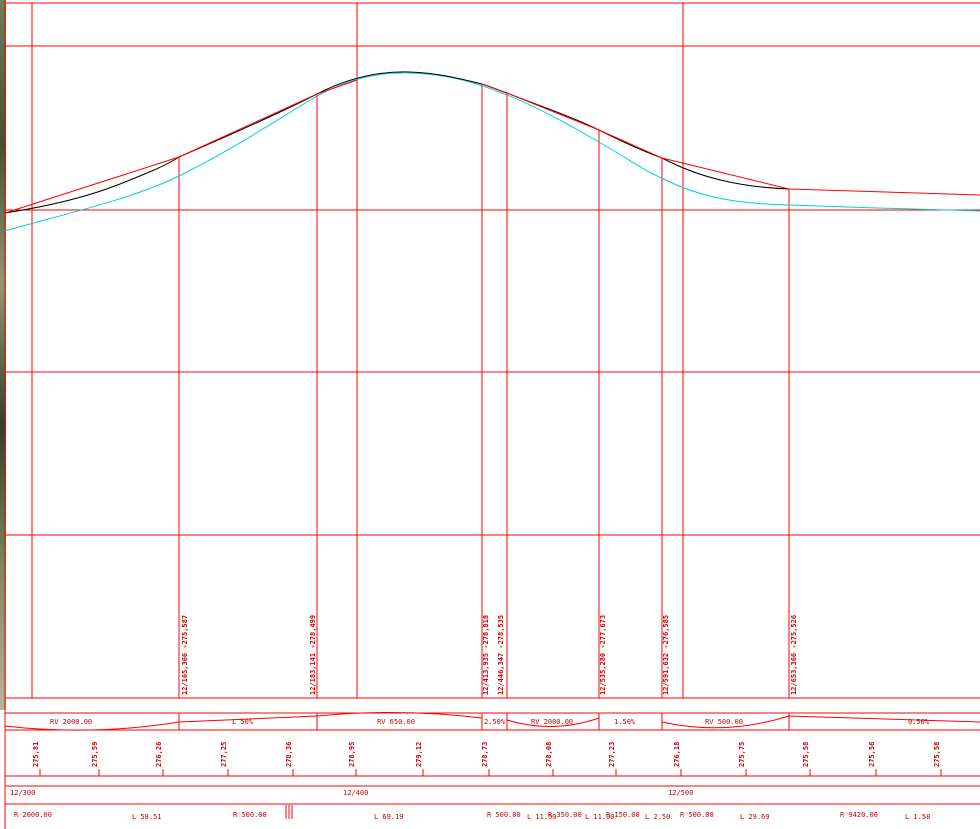  What do you see at coordinates (542, 817) in the screenshot?
I see `horizontal-element: L 11.50` at bounding box center [542, 817].